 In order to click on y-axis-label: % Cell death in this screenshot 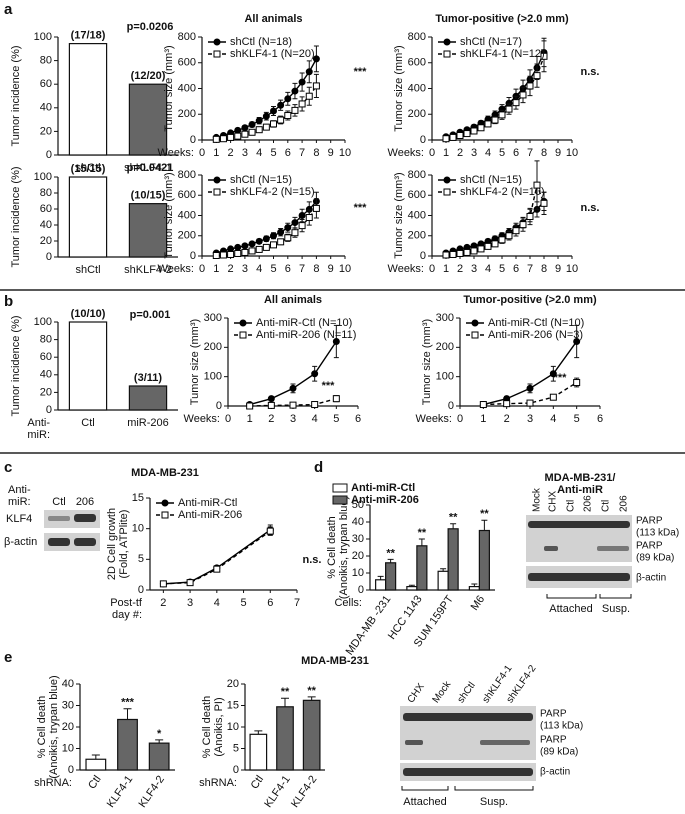, I will do `click(207, 727)`.